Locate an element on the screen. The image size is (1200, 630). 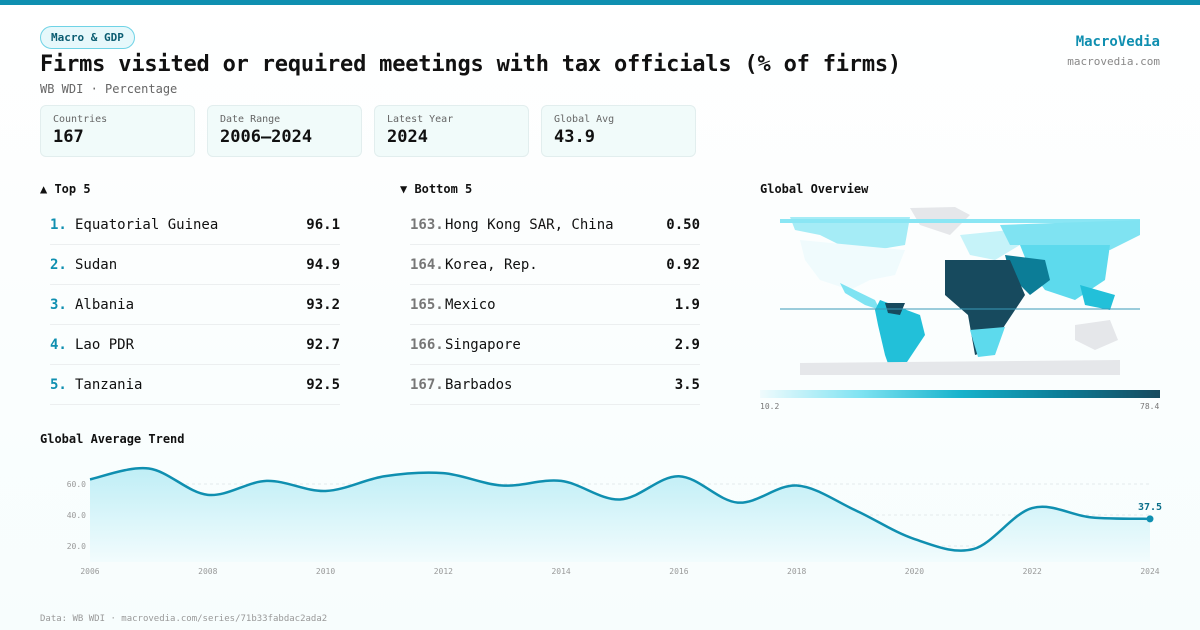
x-tick-label: 2008 is located at coordinates (207, 571).